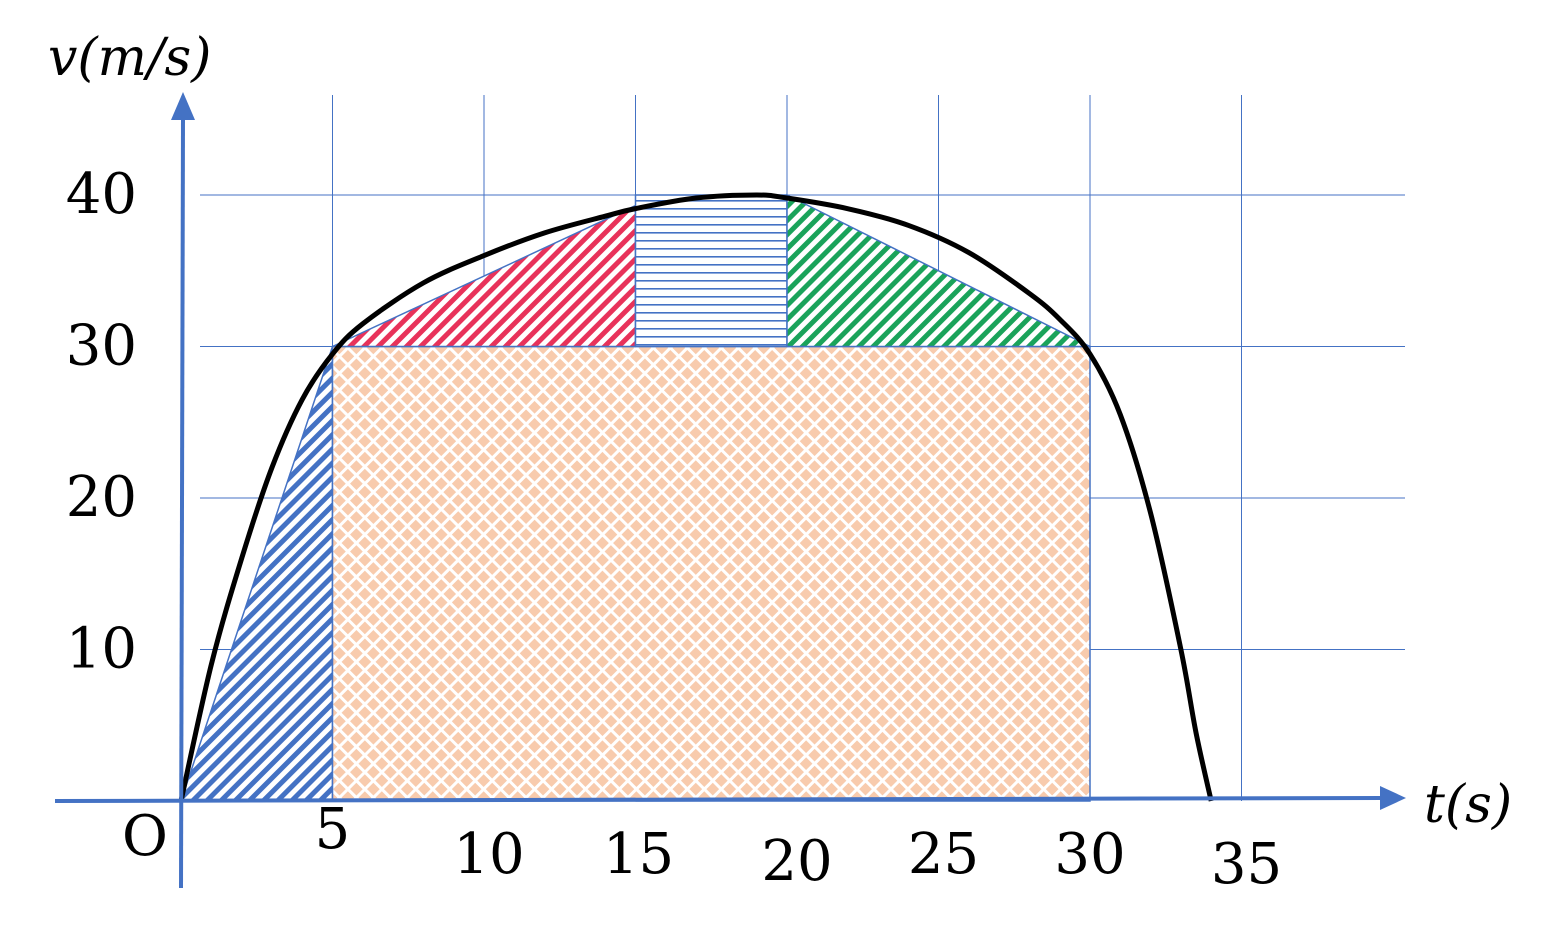 The image size is (1564, 939). Describe the element at coordinates (488, 854) in the screenshot. I see `x-tick-label-10: 10` at that location.